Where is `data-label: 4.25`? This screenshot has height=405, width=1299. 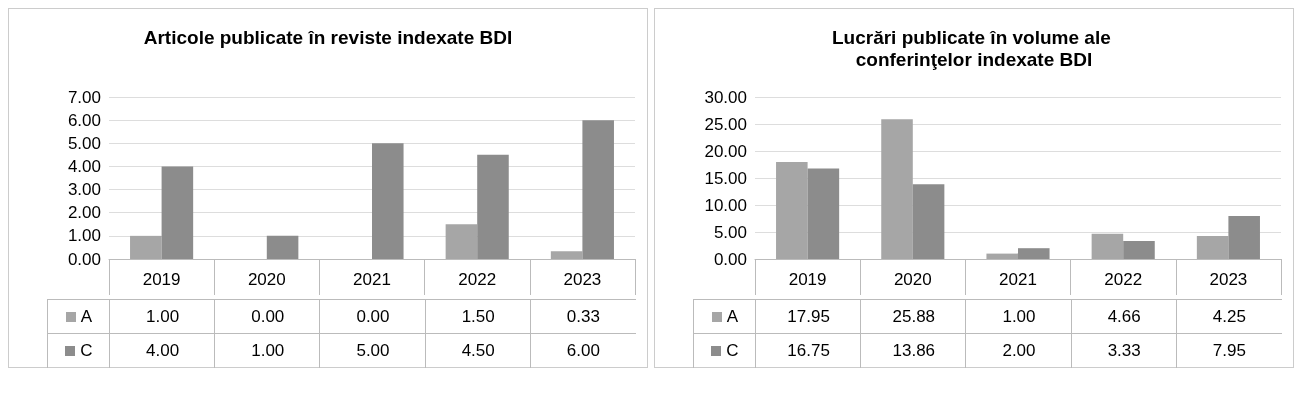 data-label: 4.25 is located at coordinates (1228, 316).